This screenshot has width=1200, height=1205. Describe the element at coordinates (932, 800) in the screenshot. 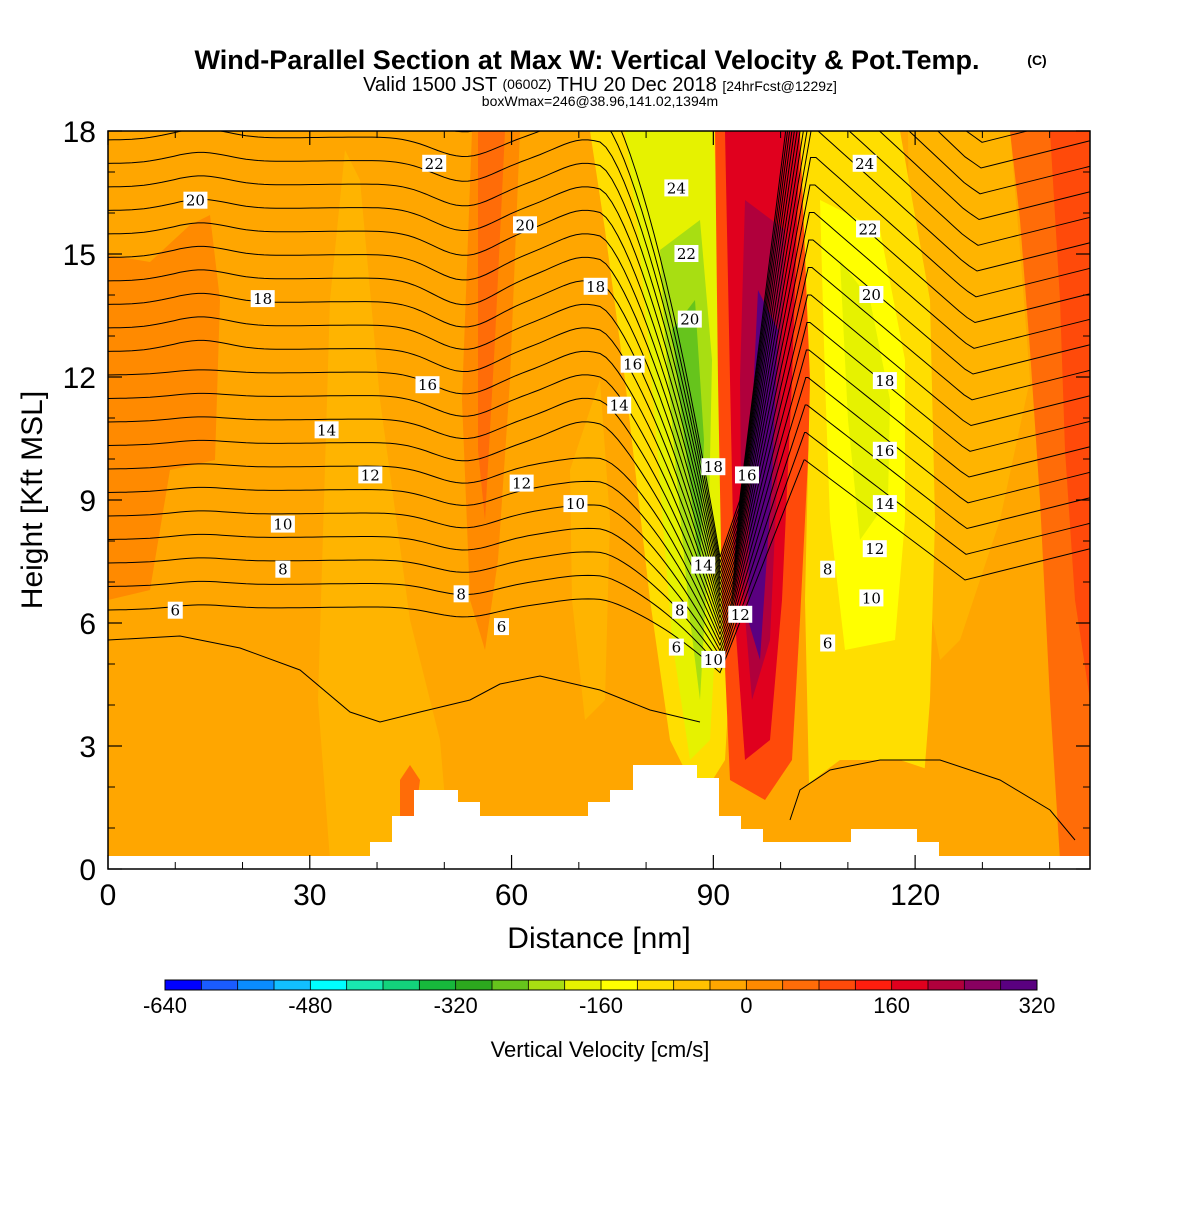

I see `theta-contour-line-lee` at that location.